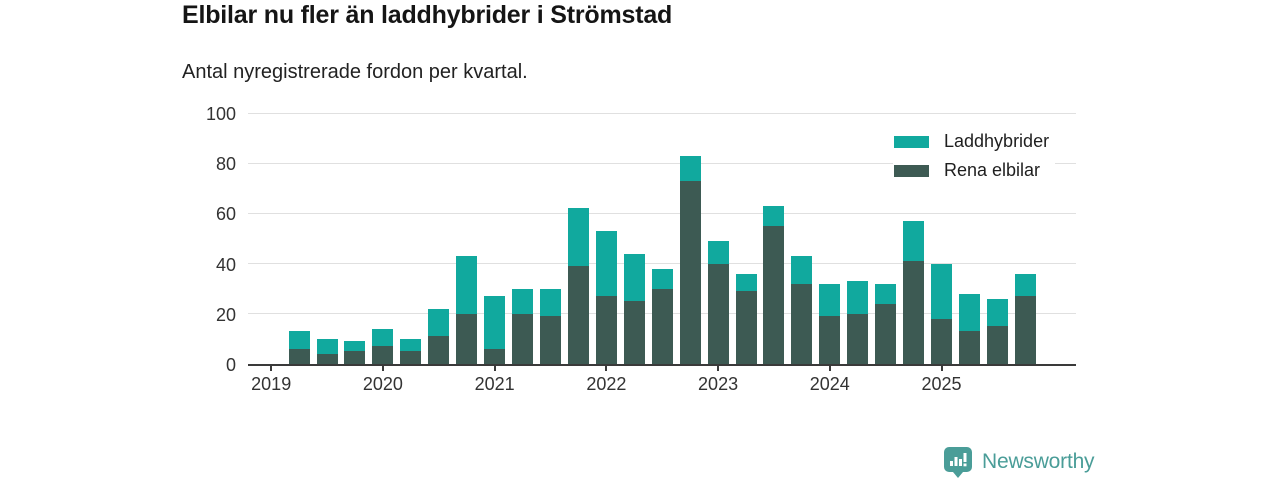 This screenshot has width=1280, height=480. What do you see at coordinates (355, 346) in the screenshot?
I see `bar-segment-laddhybrider-2019-Q4` at bounding box center [355, 346].